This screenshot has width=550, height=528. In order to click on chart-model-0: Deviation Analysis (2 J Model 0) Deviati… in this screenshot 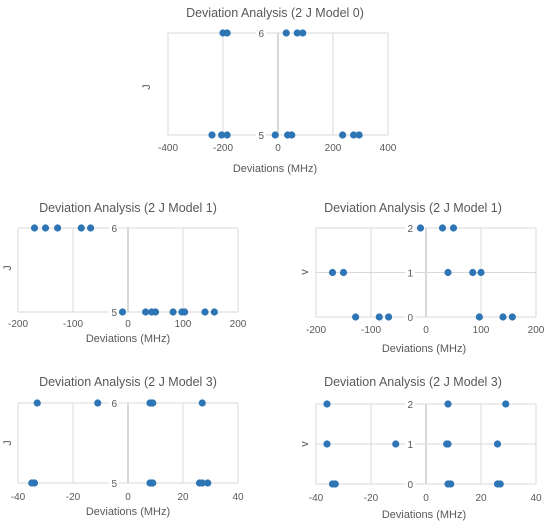, I will do `click(269, 90)`.